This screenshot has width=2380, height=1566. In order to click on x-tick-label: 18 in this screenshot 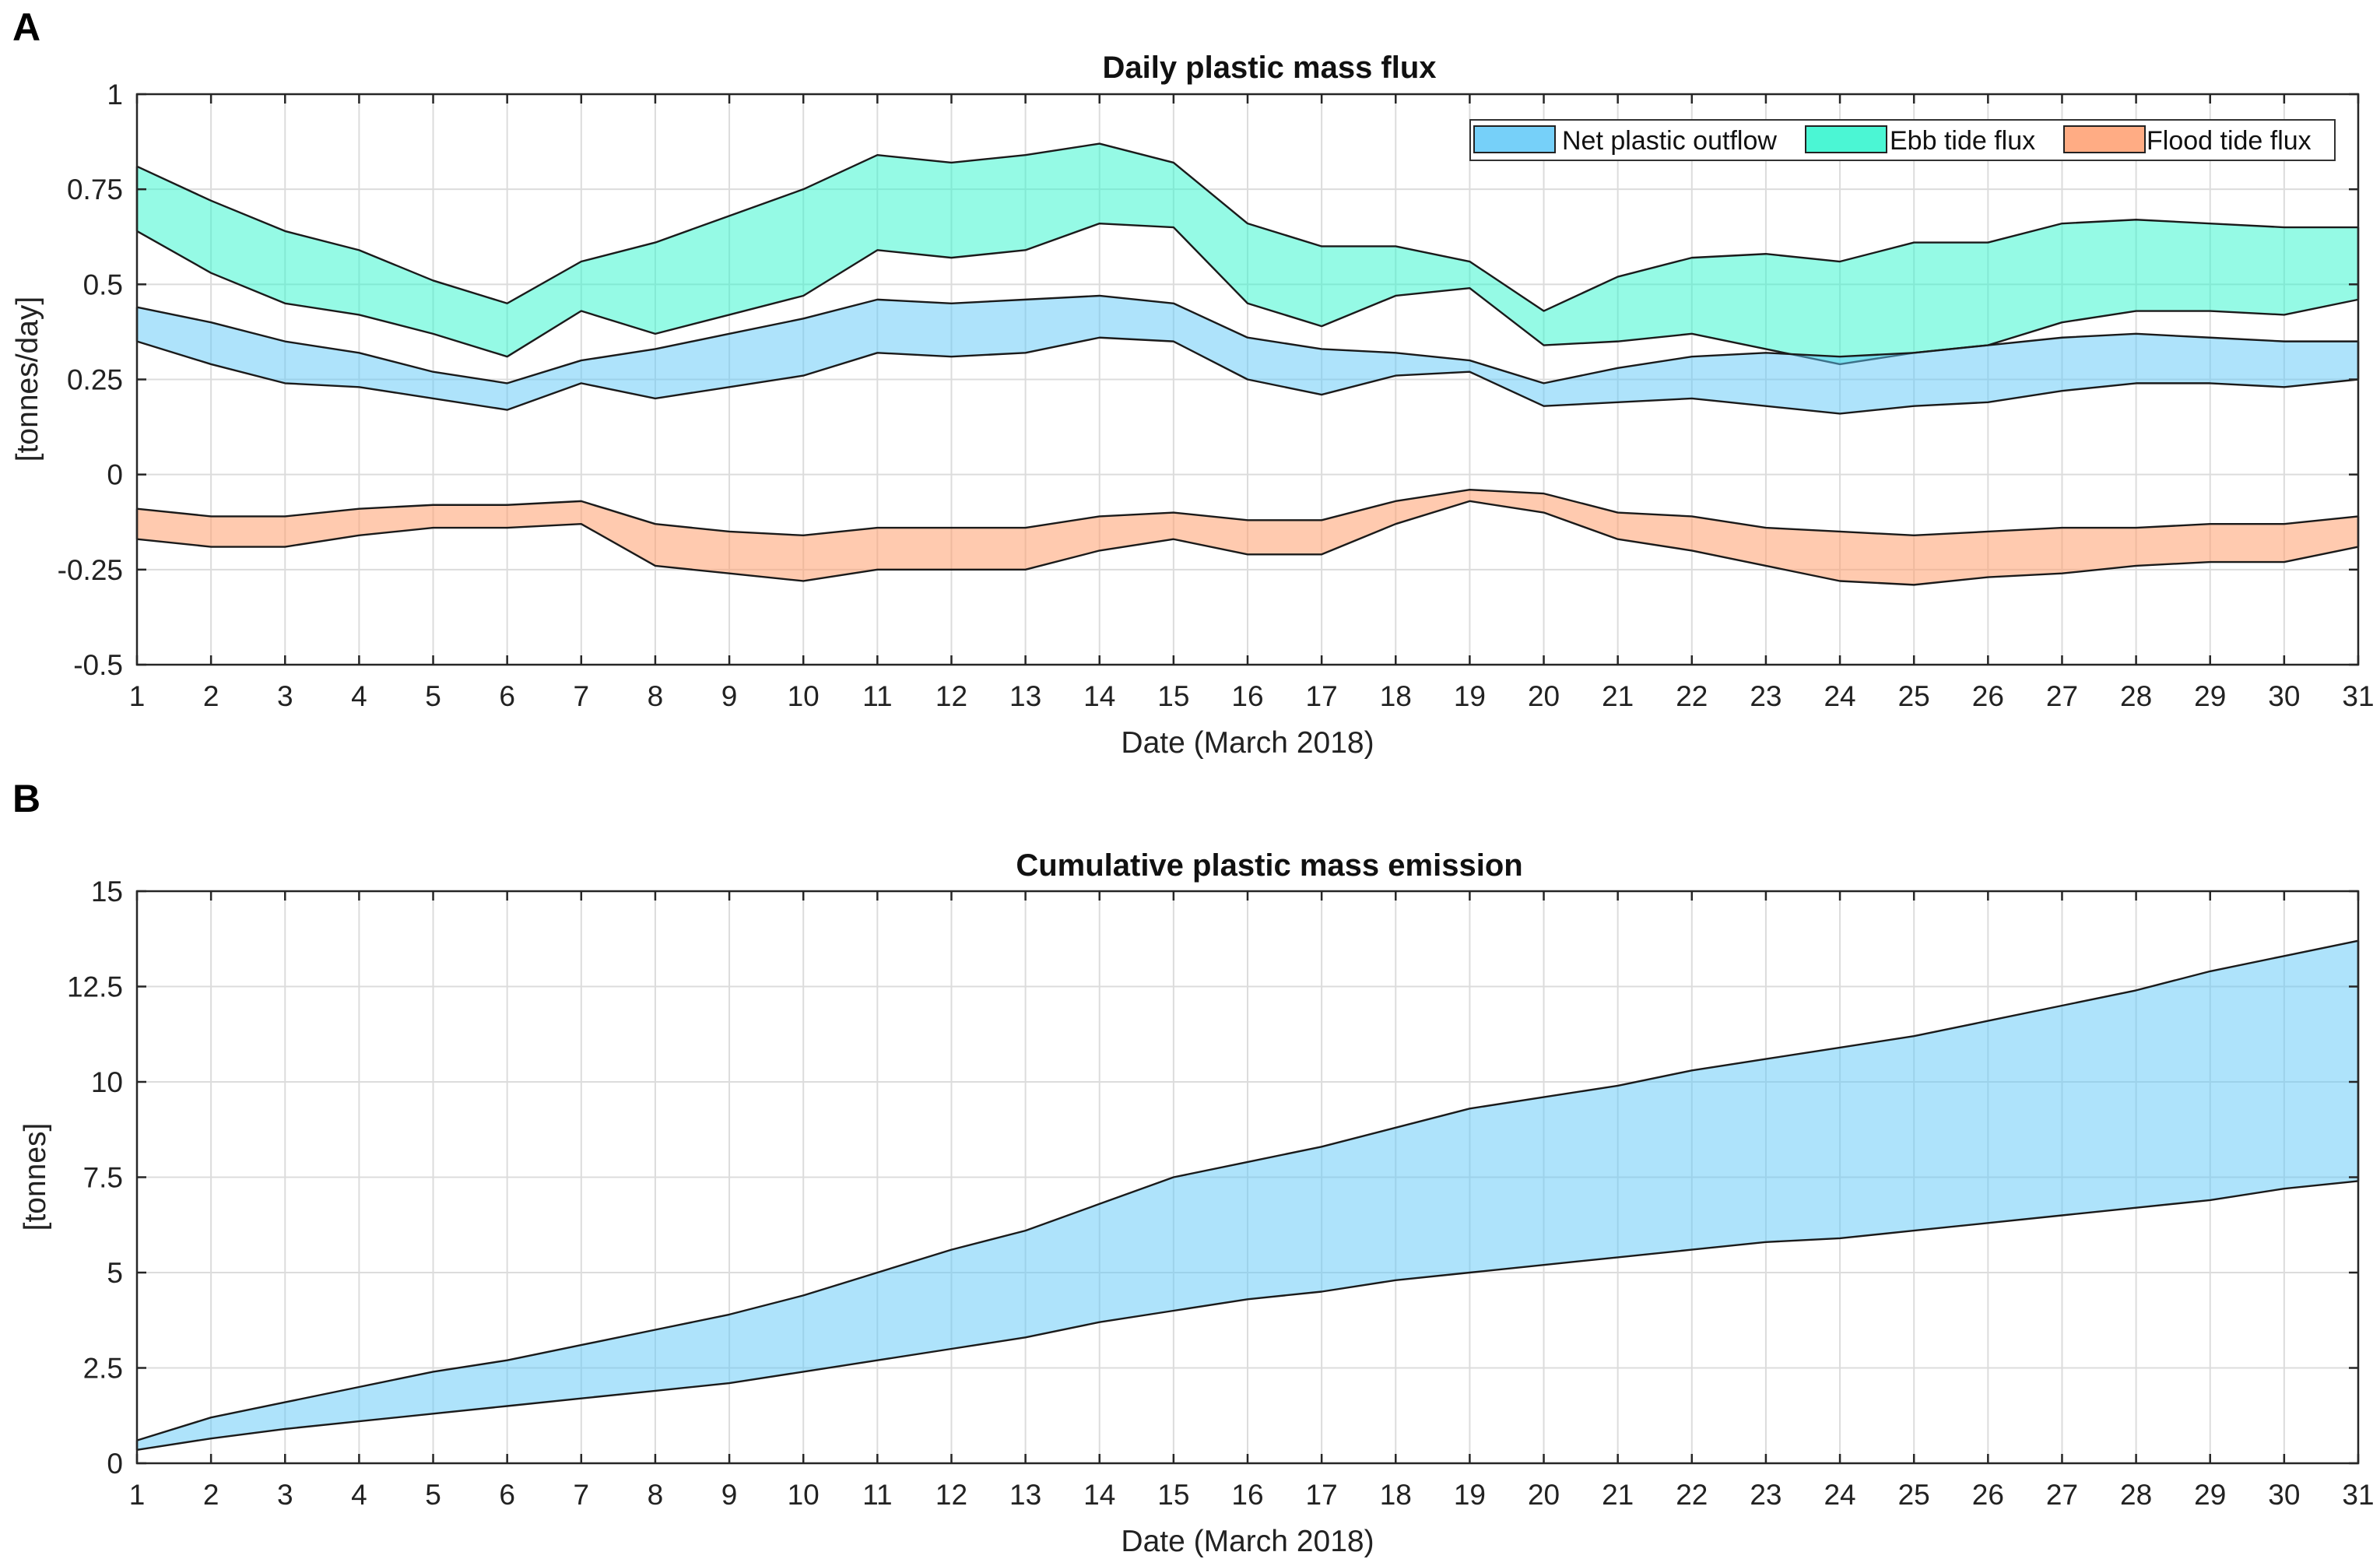, I will do `click(1396, 1495)`.